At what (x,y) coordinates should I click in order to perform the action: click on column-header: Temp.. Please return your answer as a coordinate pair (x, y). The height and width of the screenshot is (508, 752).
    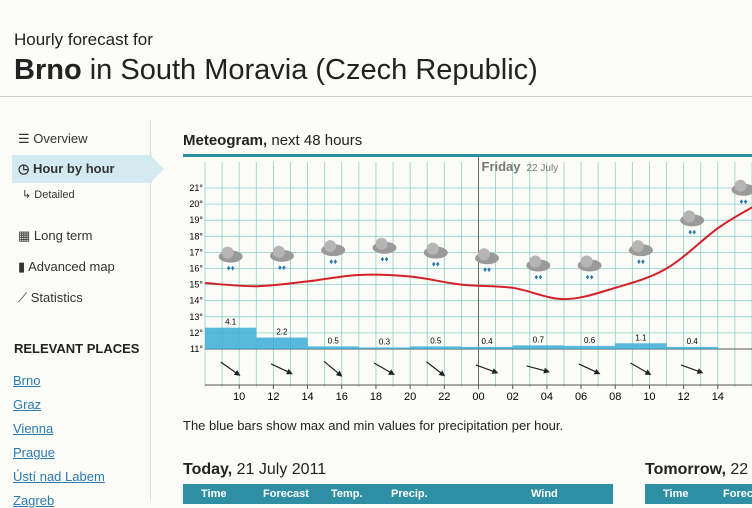
    Looking at the image, I should click on (347, 494).